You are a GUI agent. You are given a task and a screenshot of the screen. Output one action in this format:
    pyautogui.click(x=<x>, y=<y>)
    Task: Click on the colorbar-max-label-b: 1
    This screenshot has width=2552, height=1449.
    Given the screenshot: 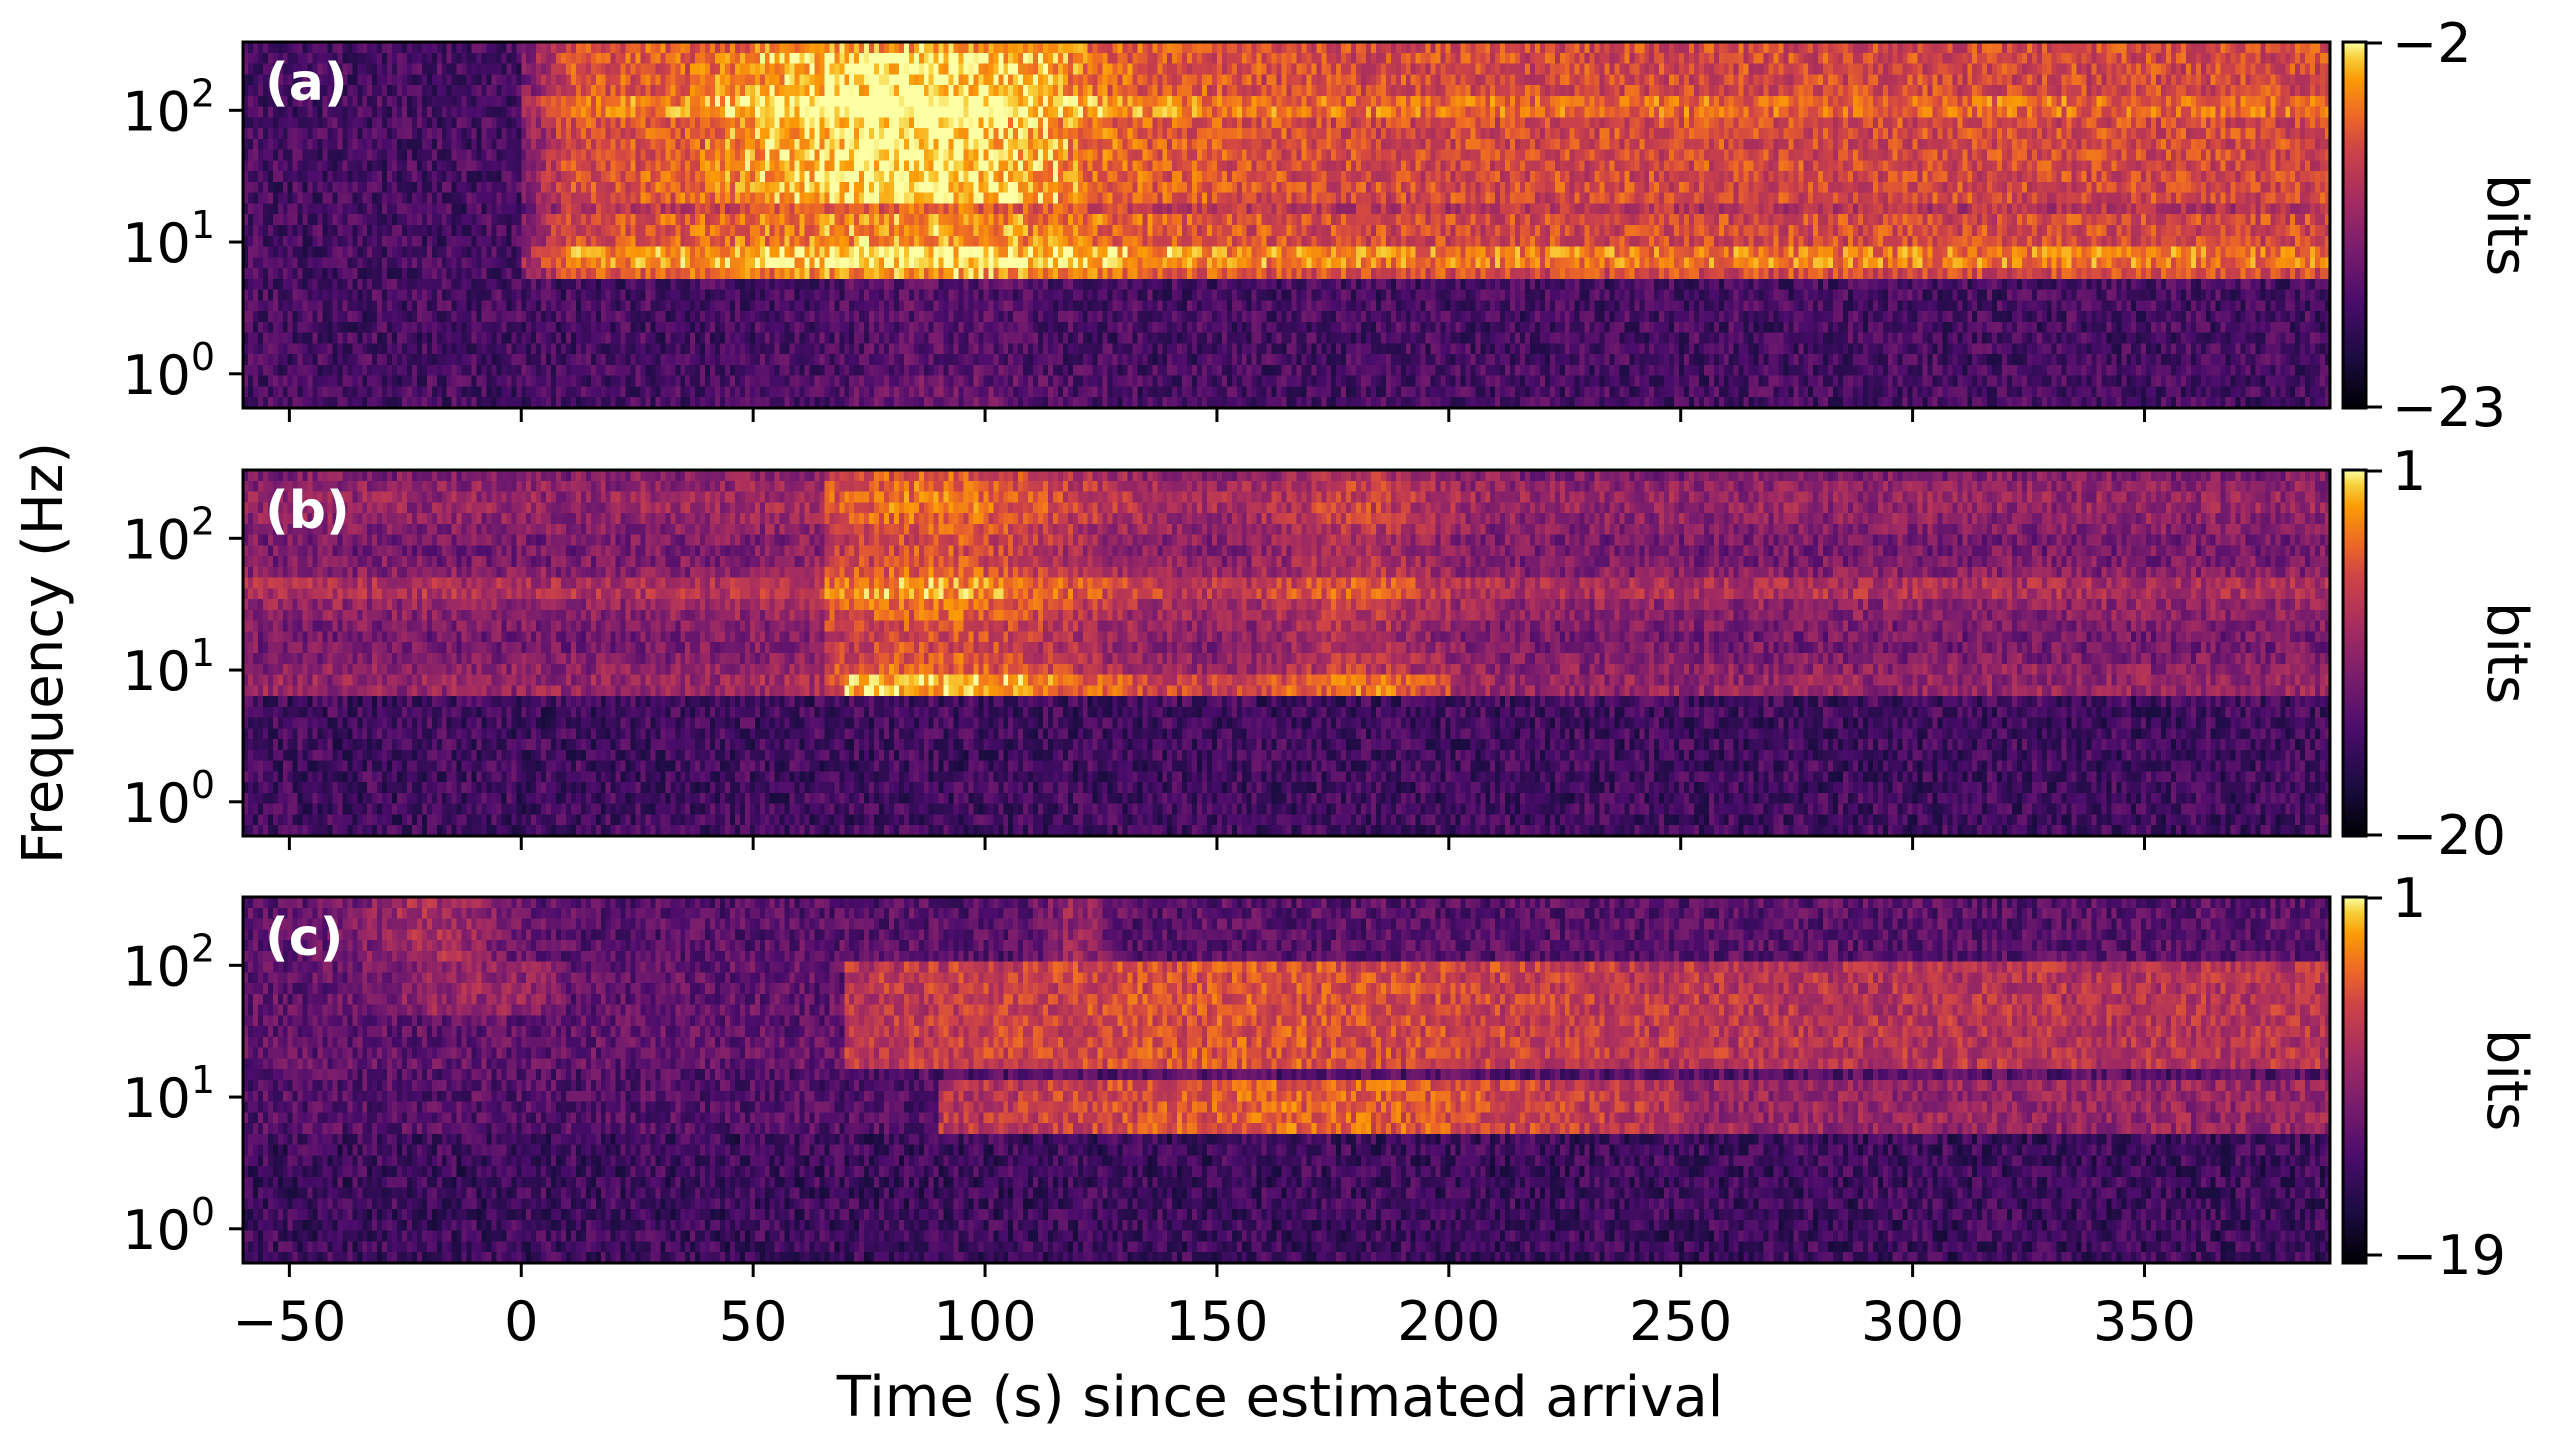 What is the action you would take?
    pyautogui.click(x=2409, y=471)
    